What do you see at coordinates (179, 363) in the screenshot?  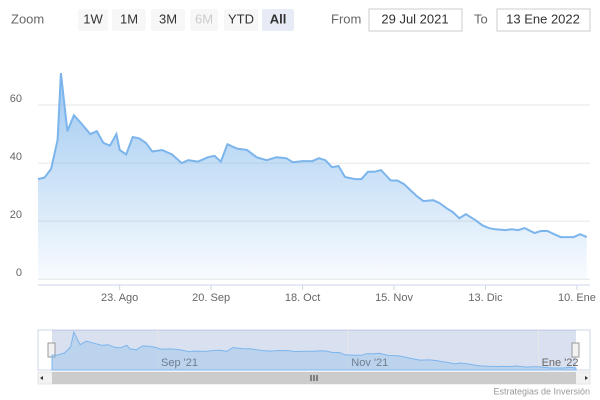 I see `navigator-tick-label: Sep '21` at bounding box center [179, 363].